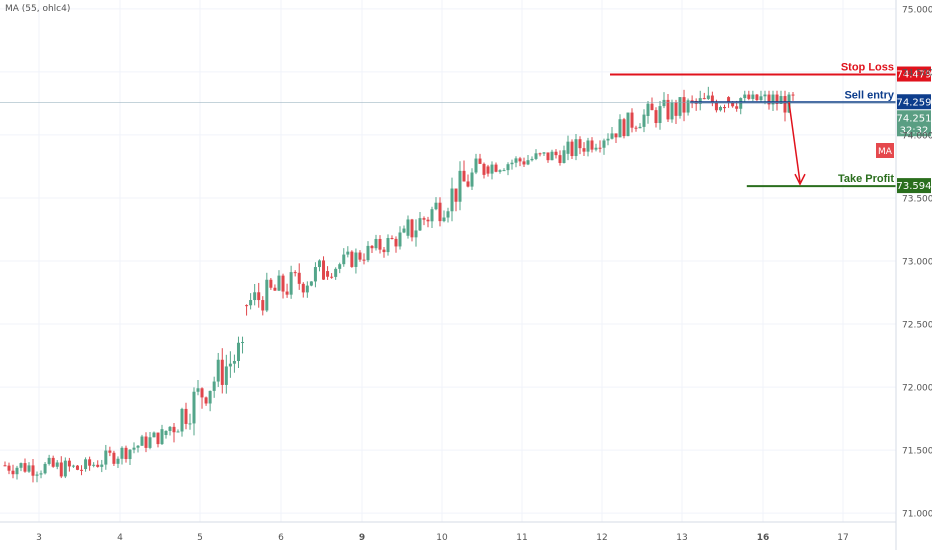 The height and width of the screenshot is (554, 932). Describe the element at coordinates (281, 538) in the screenshot. I see `x-tick-label: 6` at that location.